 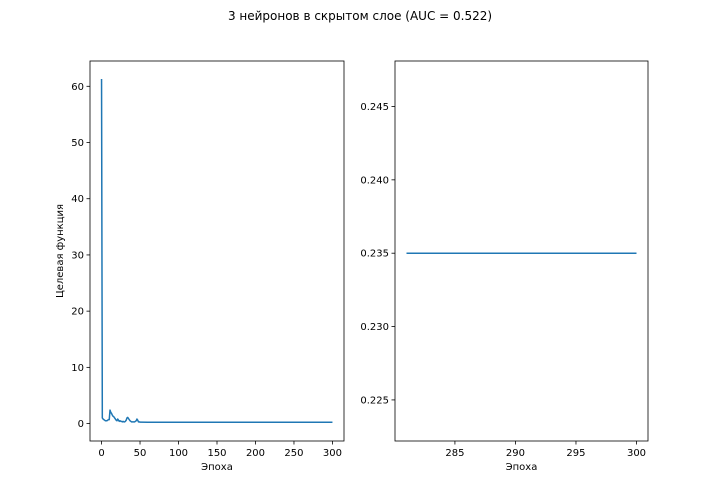 What do you see at coordinates (293, 453) in the screenshot?
I see `x-tick-label: 250` at bounding box center [293, 453].